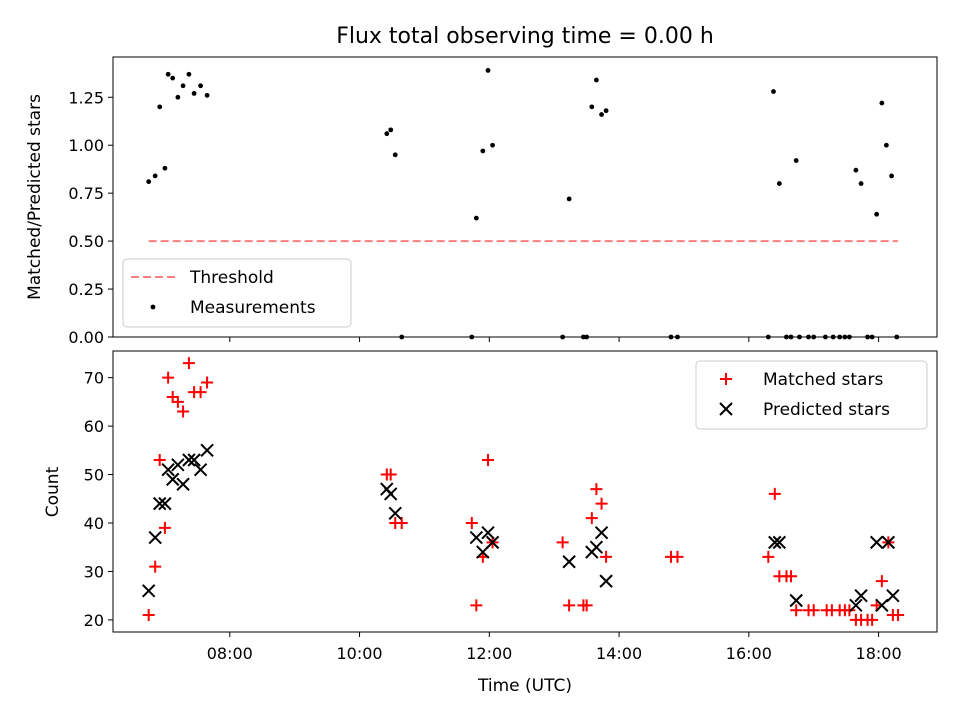  Describe the element at coordinates (879, 653) in the screenshot. I see `x-tick-label: 18:00` at that location.